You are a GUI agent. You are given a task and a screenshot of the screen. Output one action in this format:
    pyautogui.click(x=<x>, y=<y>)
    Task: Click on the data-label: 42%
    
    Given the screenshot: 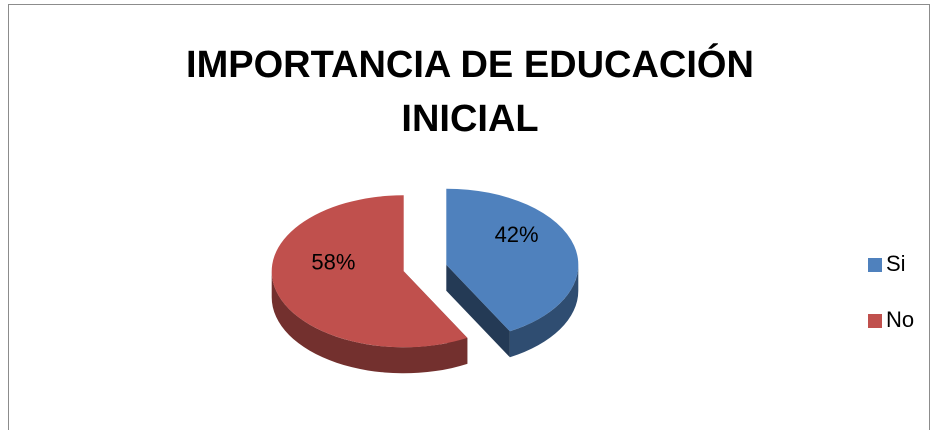 What is the action you would take?
    pyautogui.click(x=517, y=234)
    